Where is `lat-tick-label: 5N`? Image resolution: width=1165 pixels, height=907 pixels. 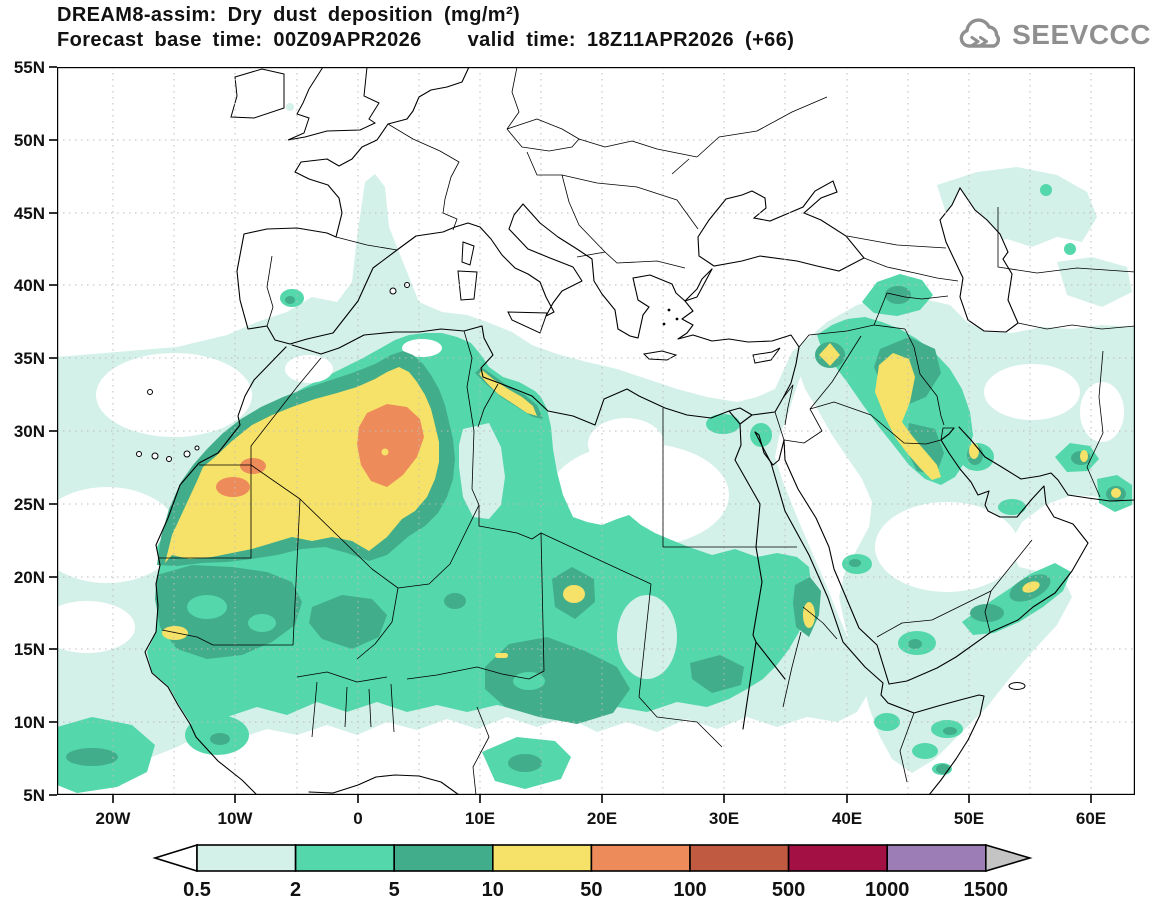
lat-tick-label: 5N is located at coordinates (34, 795).